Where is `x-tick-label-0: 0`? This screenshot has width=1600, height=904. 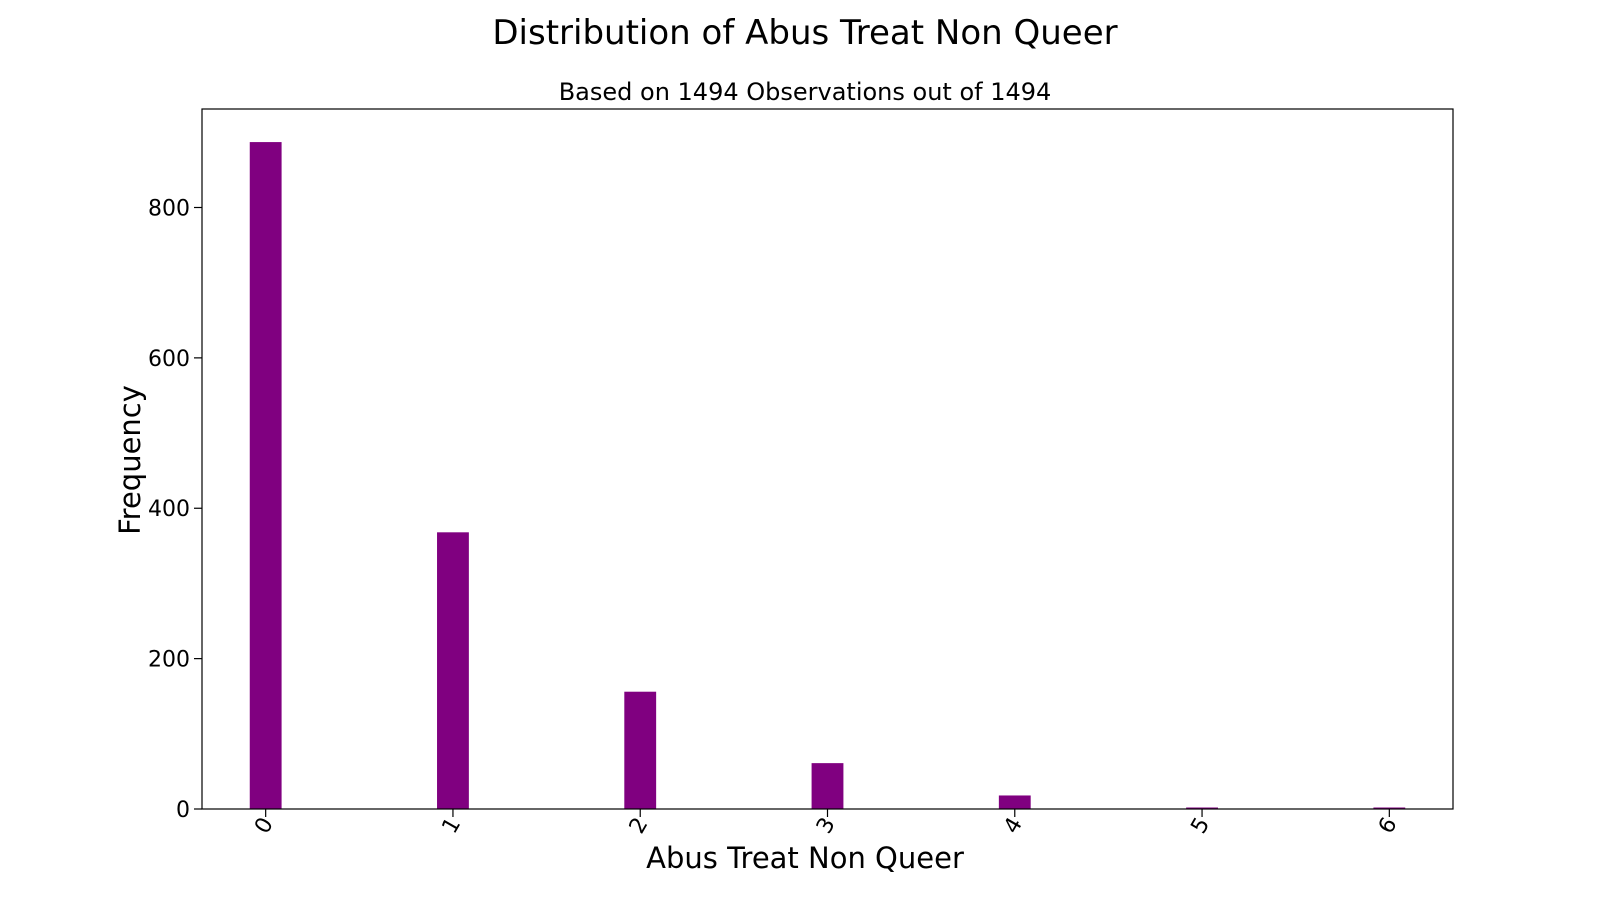 x-tick-label-0: 0 is located at coordinates (264, 826).